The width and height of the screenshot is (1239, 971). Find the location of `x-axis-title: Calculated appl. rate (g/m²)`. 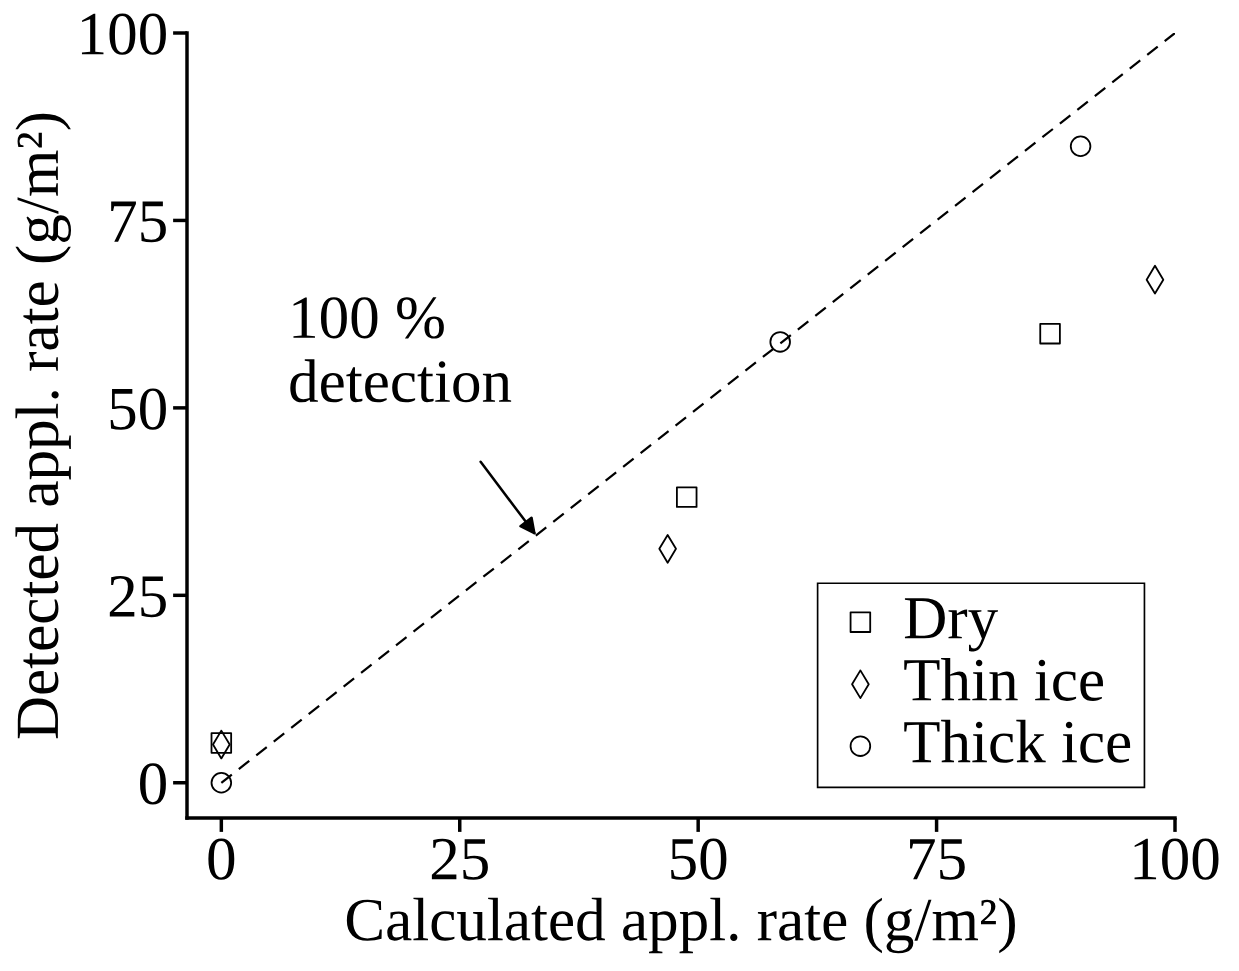

x-axis-title: Calculated appl. rate (g/m²) is located at coordinates (680, 925).